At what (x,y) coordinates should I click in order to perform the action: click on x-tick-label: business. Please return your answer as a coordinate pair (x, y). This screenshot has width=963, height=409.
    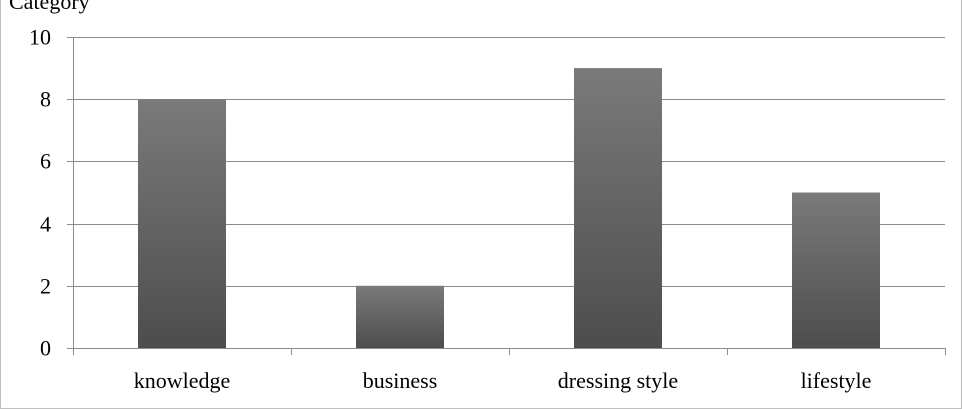
    Looking at the image, I should click on (400, 380).